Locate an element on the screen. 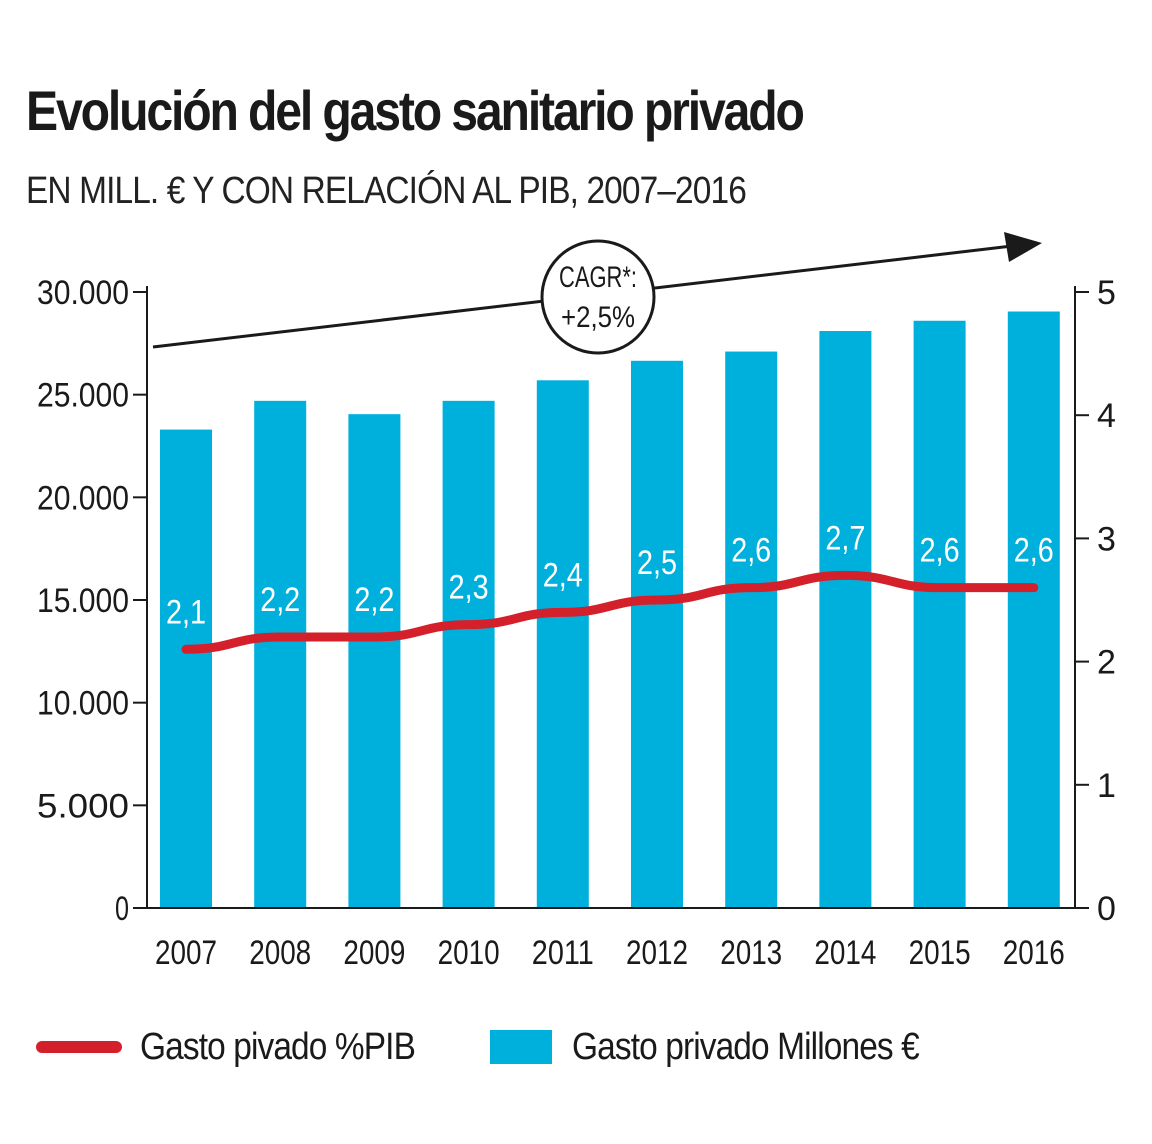 The height and width of the screenshot is (1144, 1152). pib-data-label: 2,7 is located at coordinates (845, 538).